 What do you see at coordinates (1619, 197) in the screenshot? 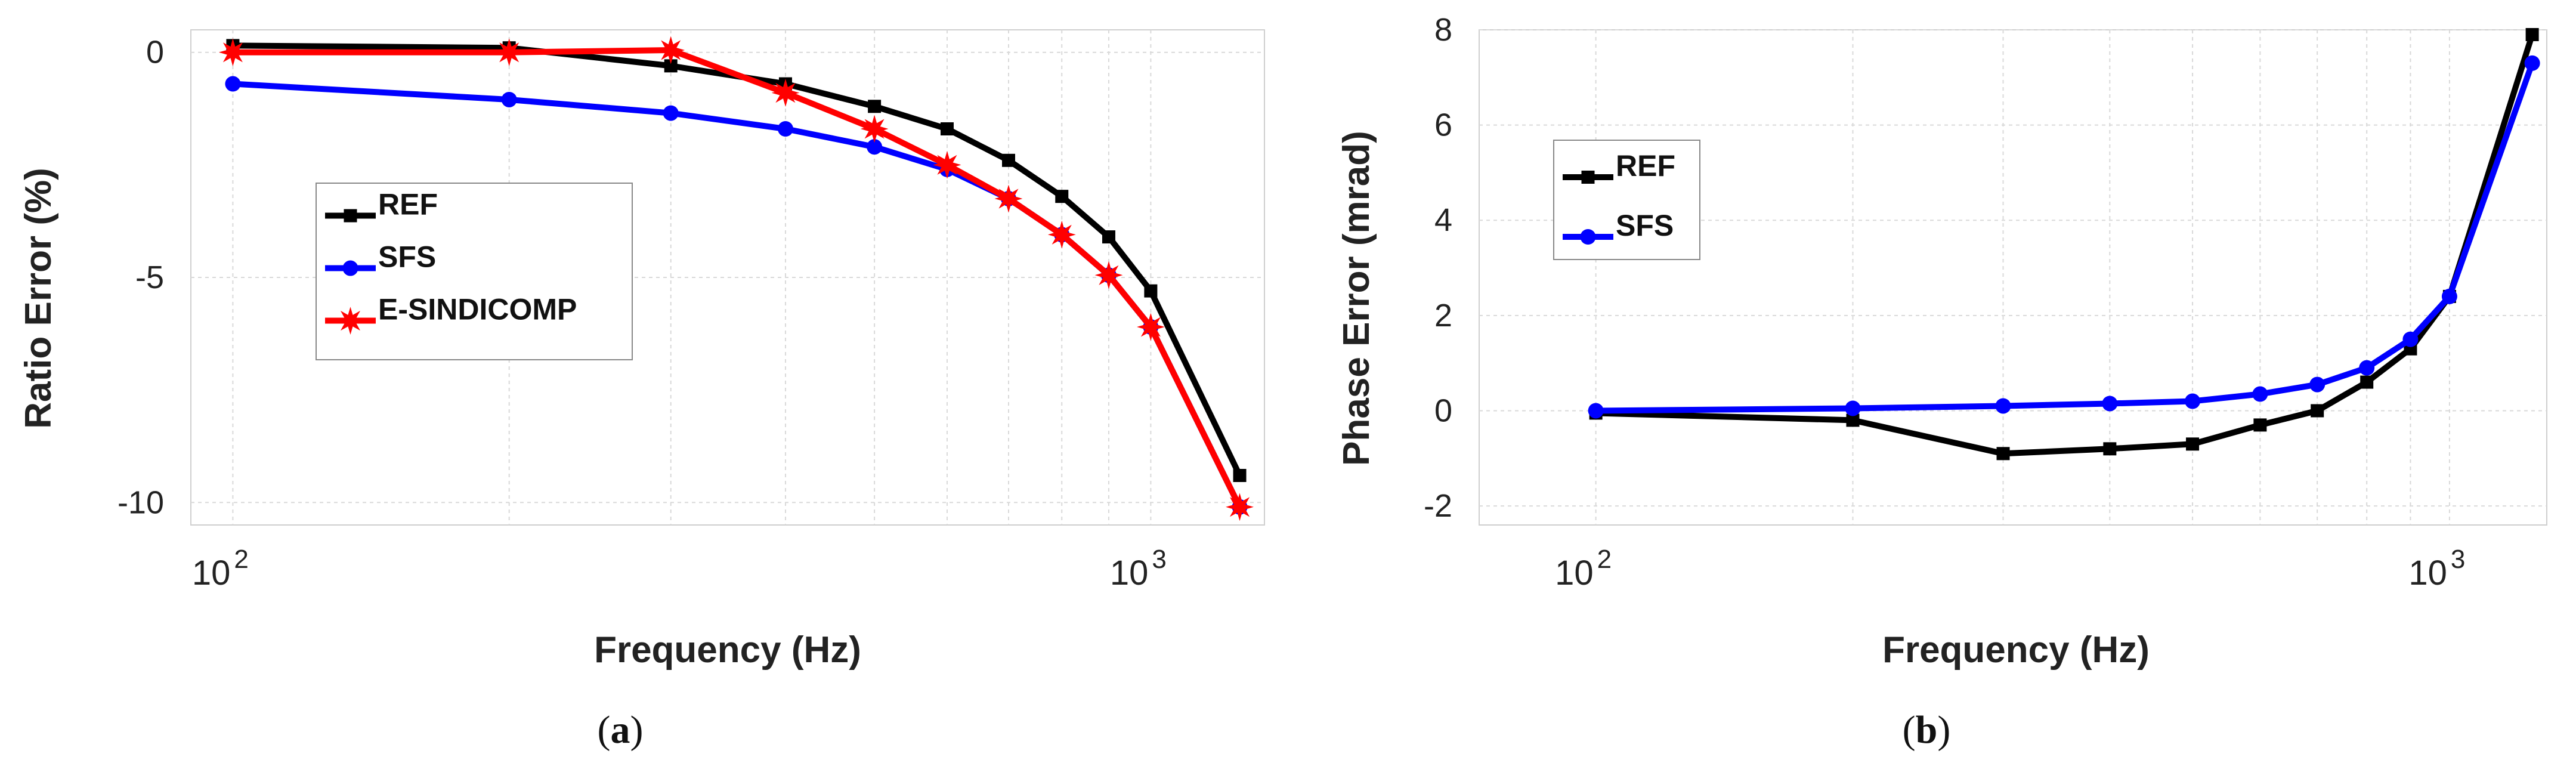
I see `panel-b-legend-items: REF SFS` at bounding box center [1619, 197].